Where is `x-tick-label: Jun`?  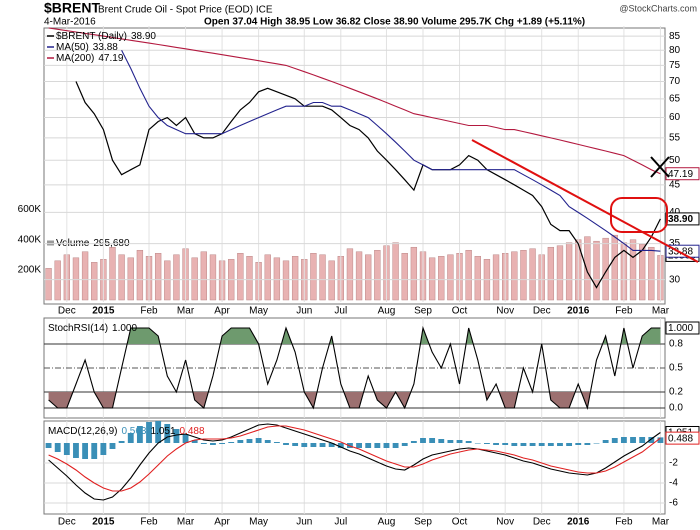 x-tick-label: Jun is located at coordinates (304, 522).